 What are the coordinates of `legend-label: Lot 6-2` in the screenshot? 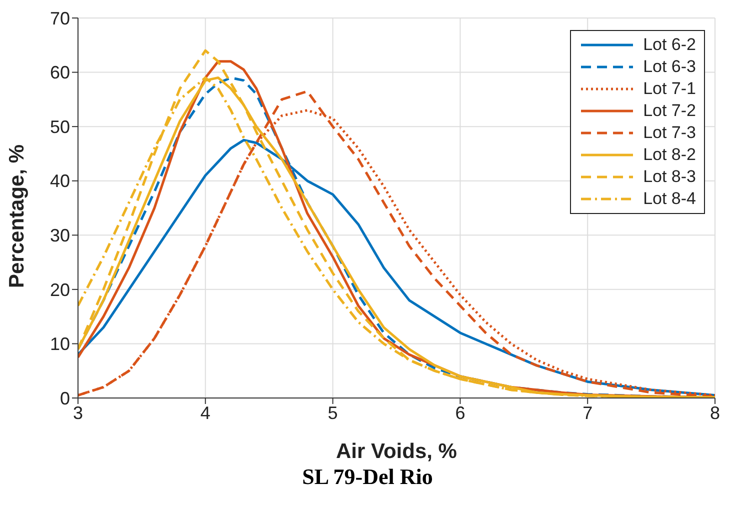 It's located at (669, 45).